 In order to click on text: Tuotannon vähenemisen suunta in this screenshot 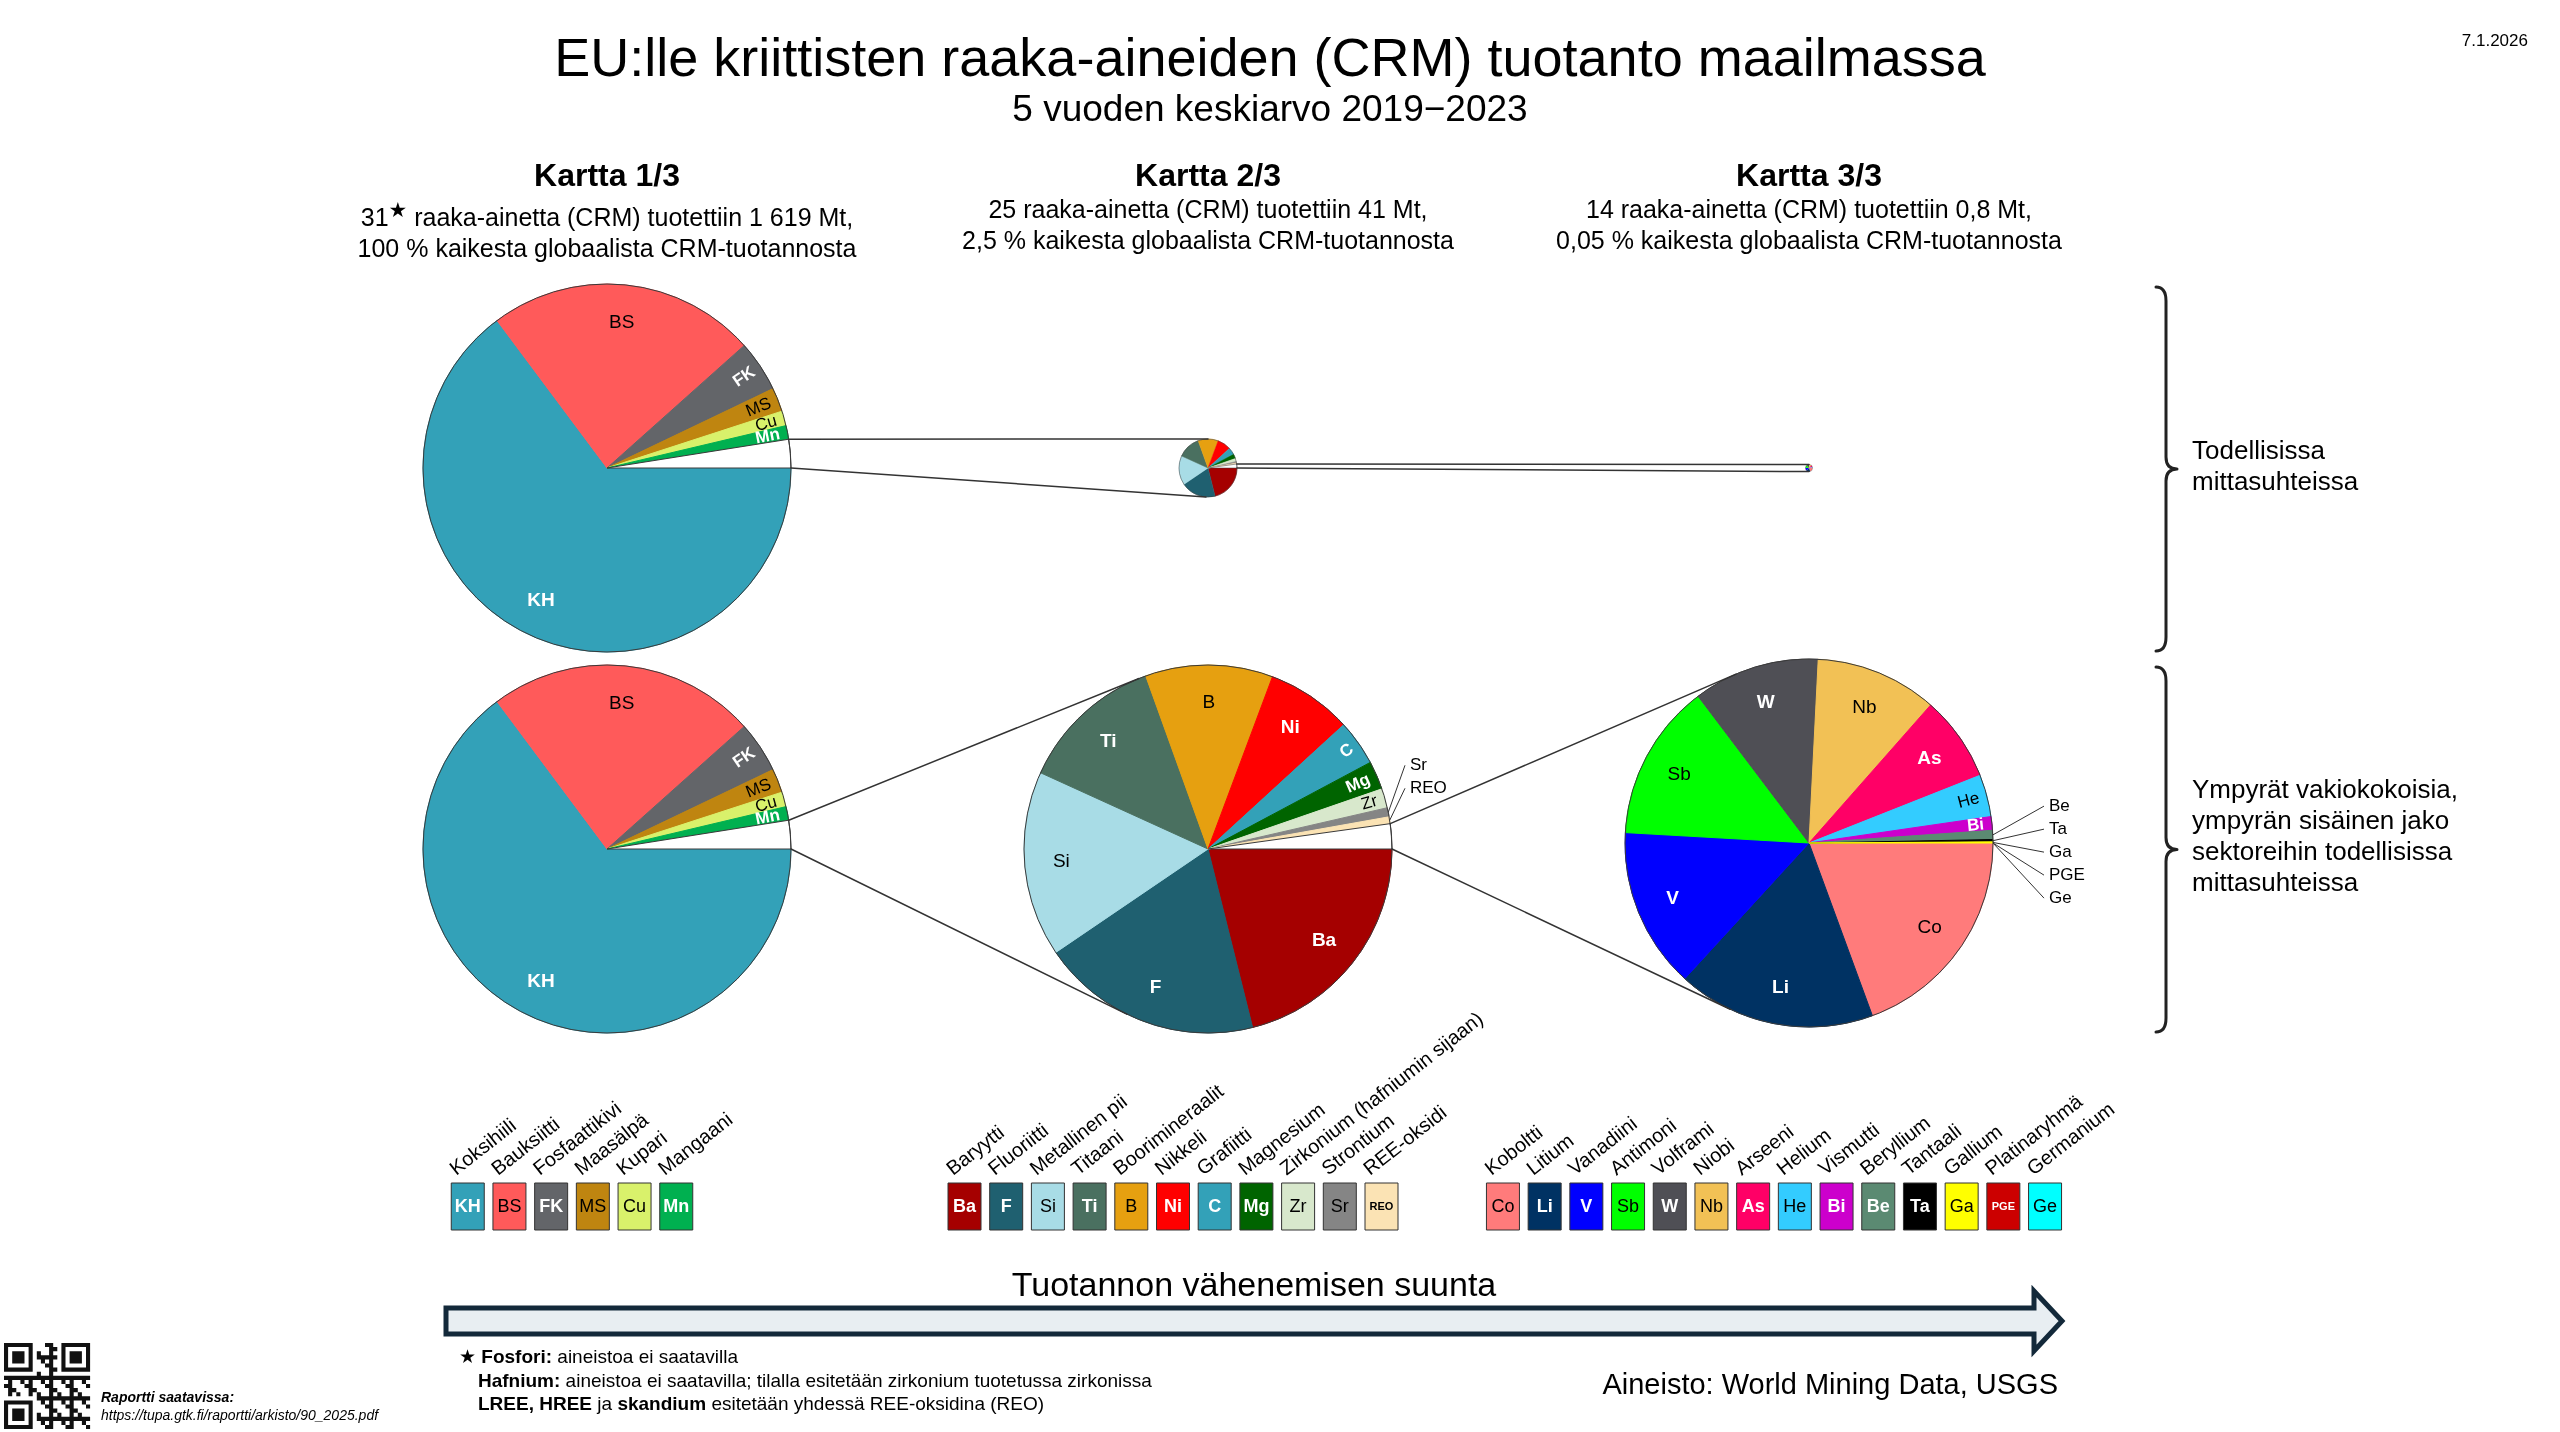, I will do `click(1254, 1284)`.